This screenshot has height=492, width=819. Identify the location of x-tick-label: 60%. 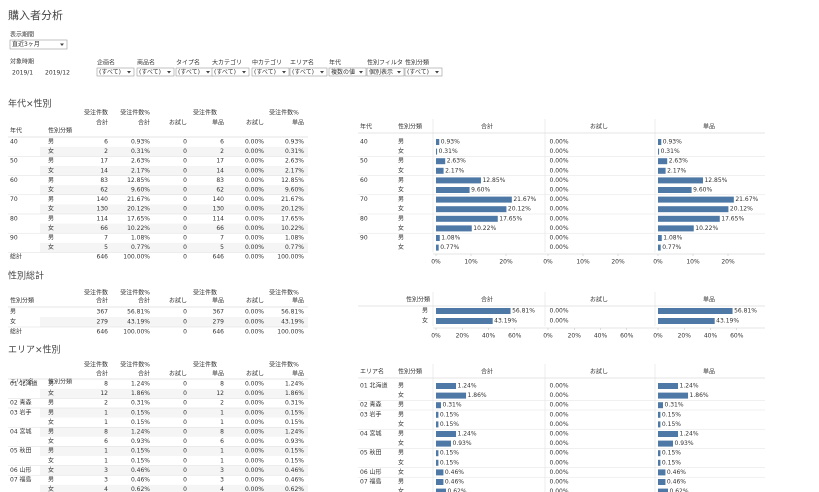
(737, 336).